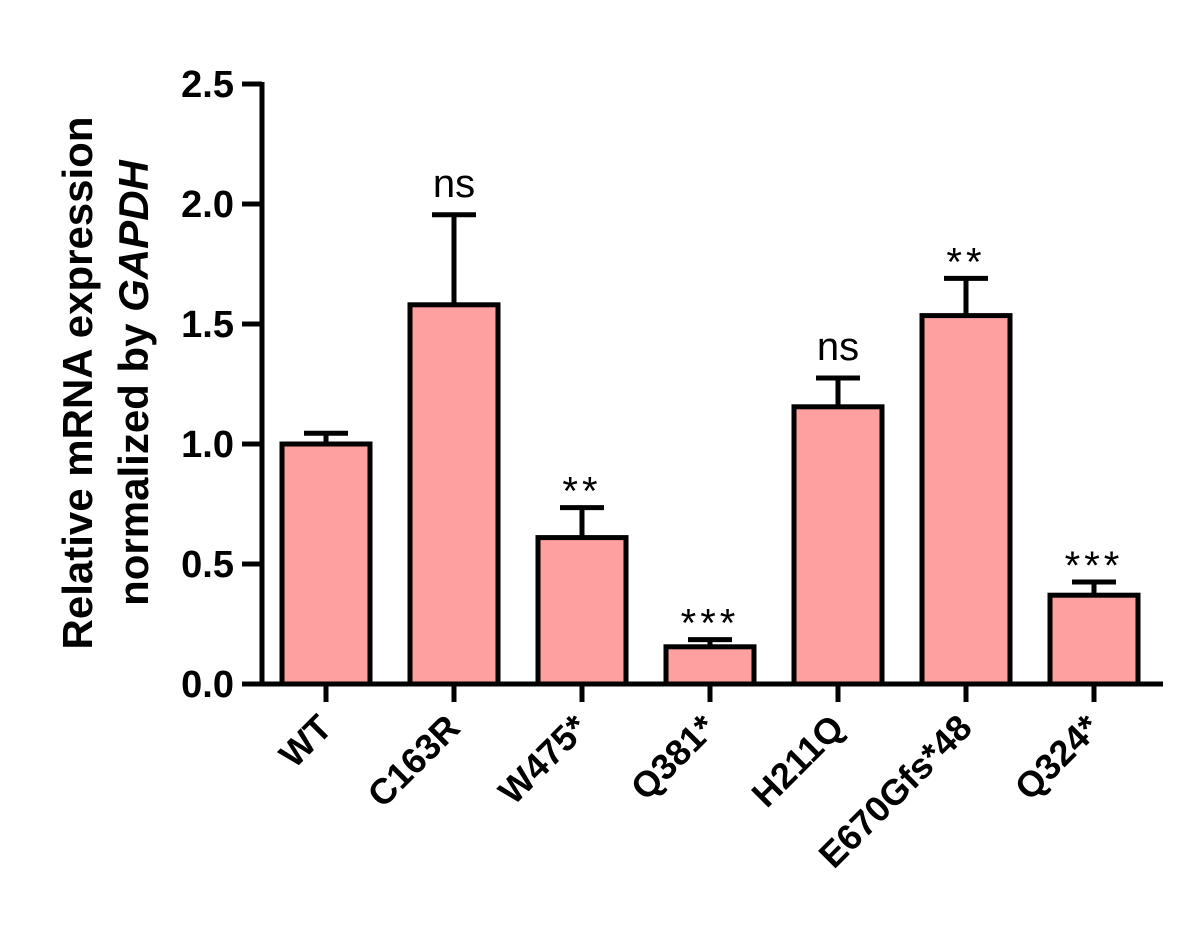  I want to click on y-axis-label-gene: GAPDH, so click(133, 234).